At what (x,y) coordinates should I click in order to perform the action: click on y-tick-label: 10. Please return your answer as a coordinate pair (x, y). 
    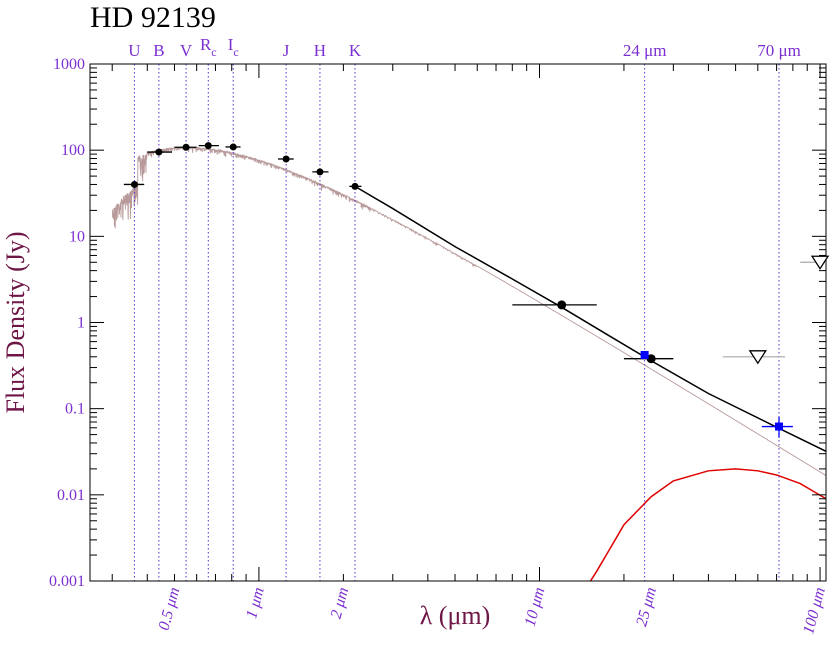
    Looking at the image, I should click on (77, 236).